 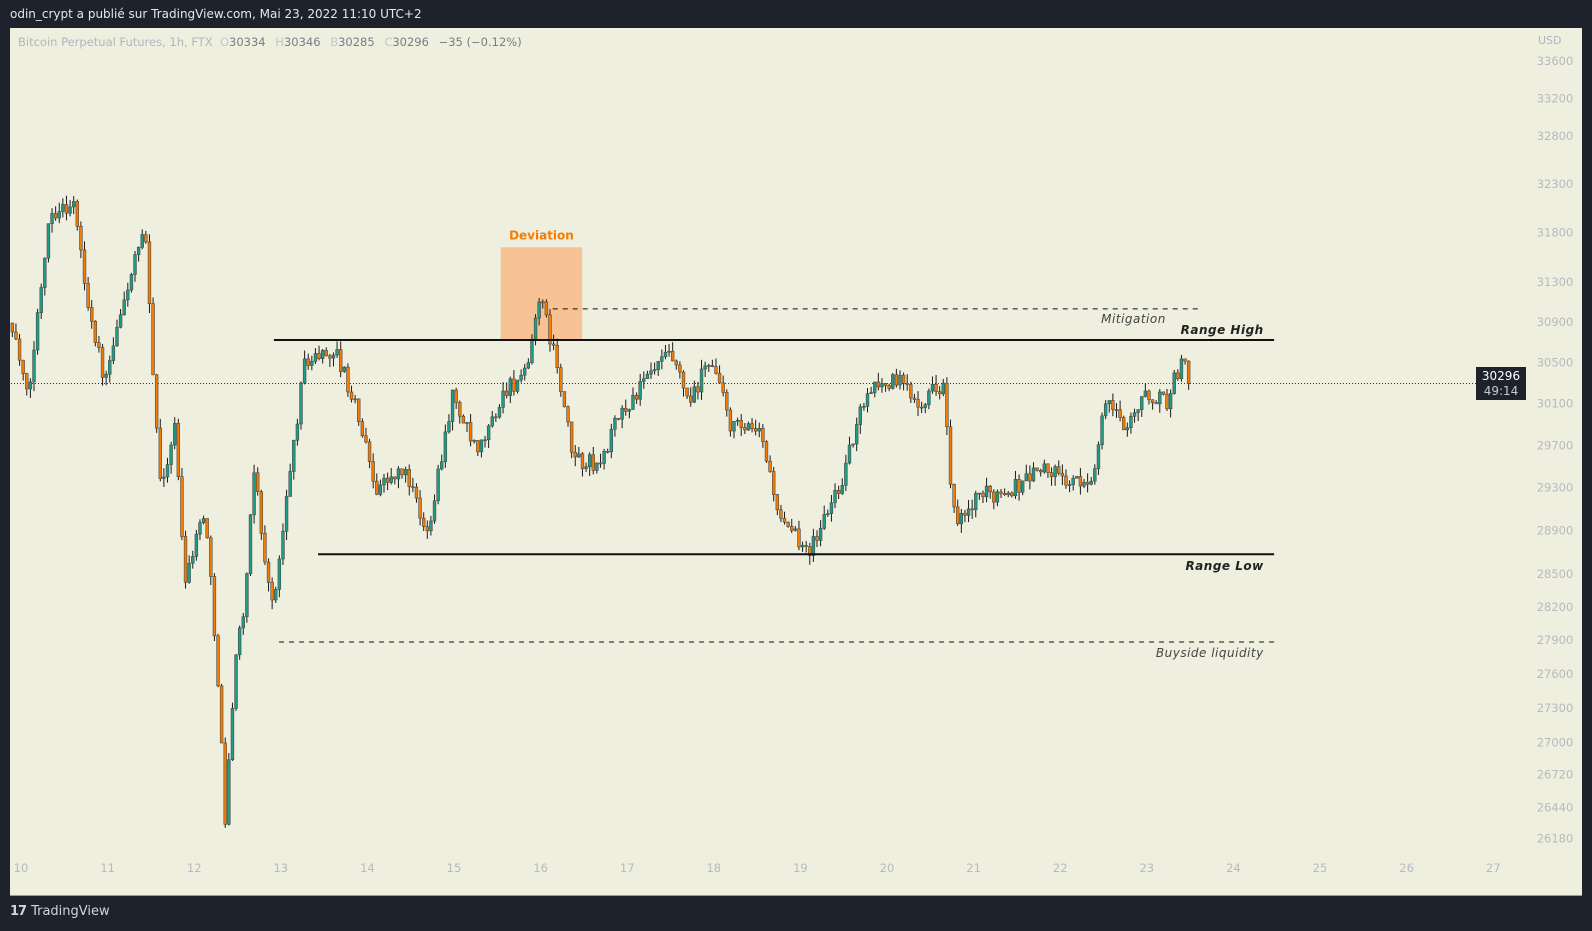 What do you see at coordinates (60, 911) in the screenshot?
I see `tradingview-branding: 17 TradingView` at bounding box center [60, 911].